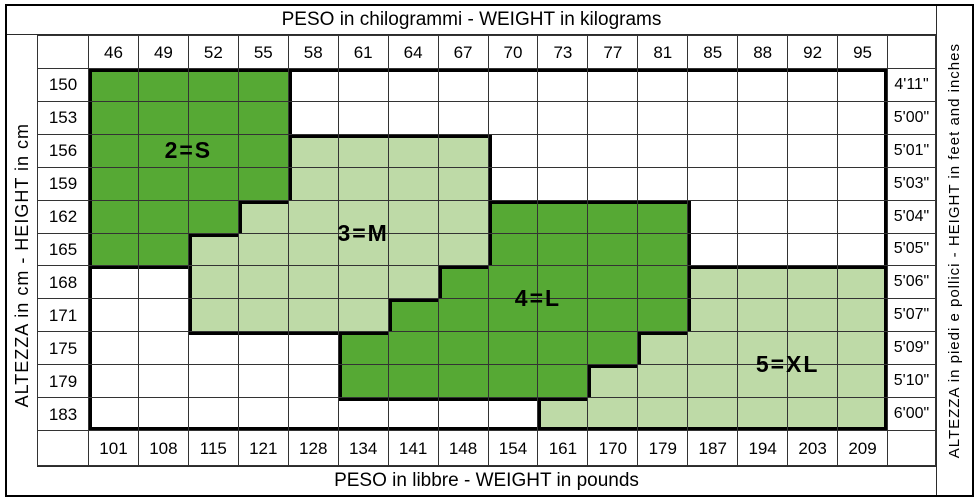 The height and width of the screenshot is (502, 979). Describe the element at coordinates (63, 448) in the screenshot. I see `corner-cell-bottom-left` at that location.